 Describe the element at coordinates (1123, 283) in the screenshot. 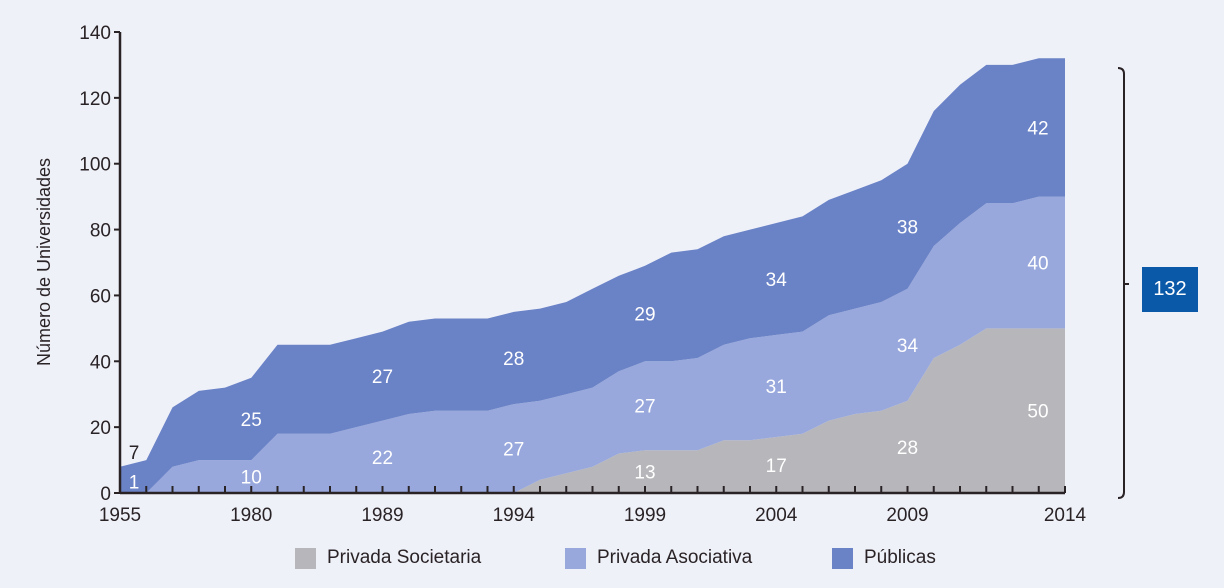

I see `total-bracket` at that location.